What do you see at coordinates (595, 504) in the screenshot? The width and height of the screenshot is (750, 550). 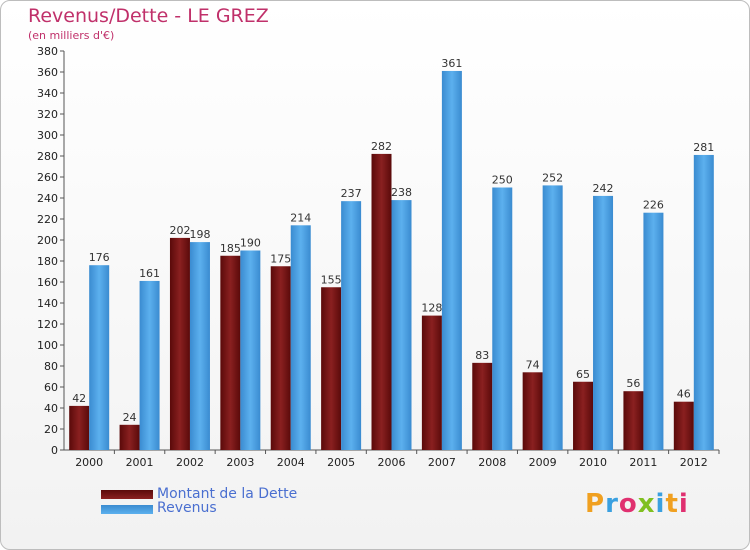 I see `logo-letter: P` at bounding box center [595, 504].